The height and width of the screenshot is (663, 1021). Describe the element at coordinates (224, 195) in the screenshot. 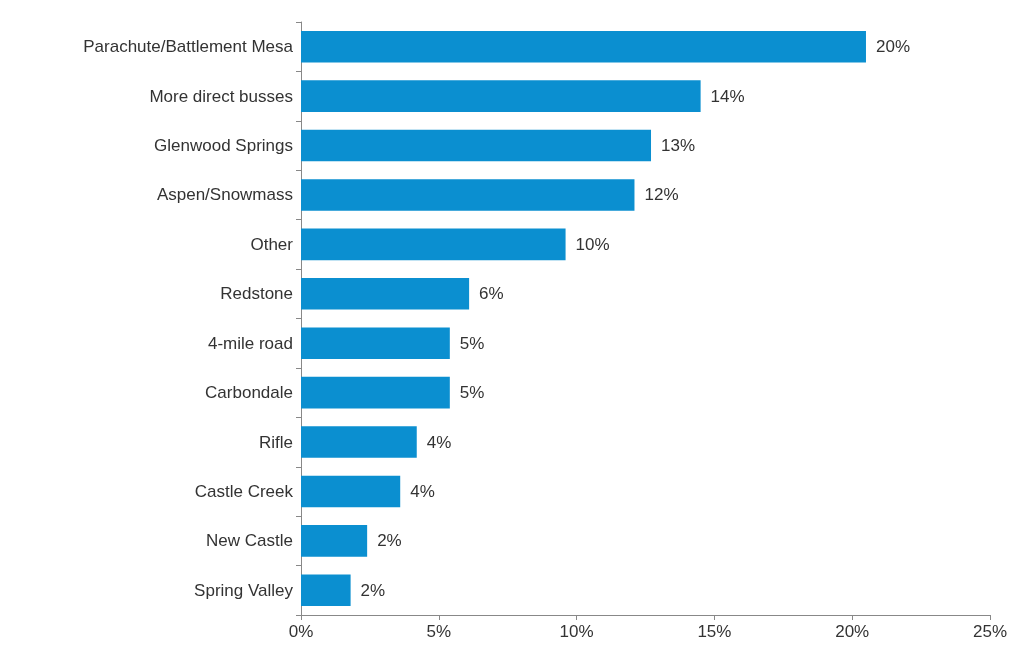

I see `y-tick-label: Aspen/Snowmass` at that location.